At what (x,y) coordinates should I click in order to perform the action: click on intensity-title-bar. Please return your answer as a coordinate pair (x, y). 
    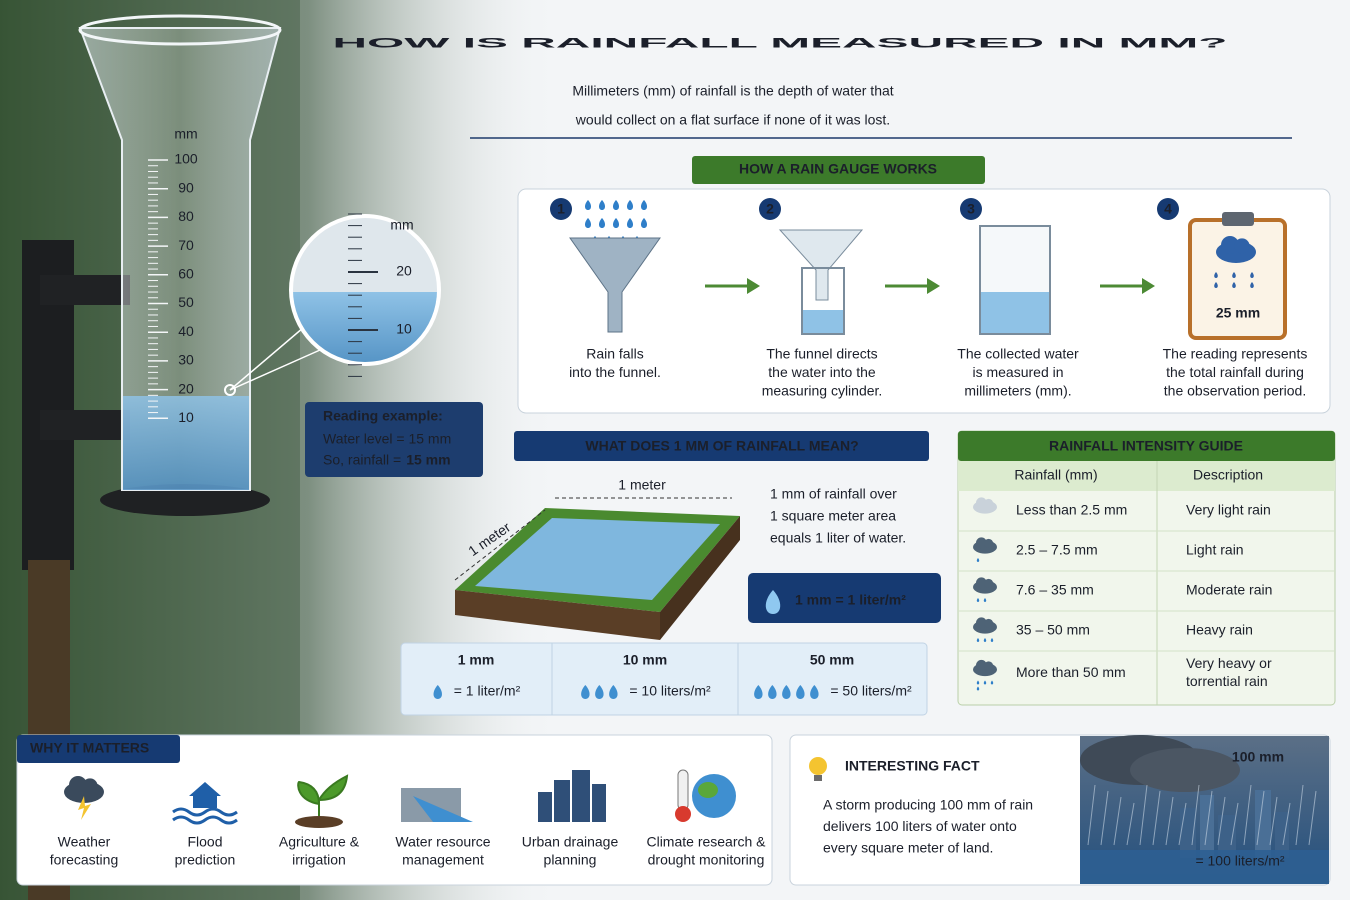
    Looking at the image, I should click on (1146, 446).